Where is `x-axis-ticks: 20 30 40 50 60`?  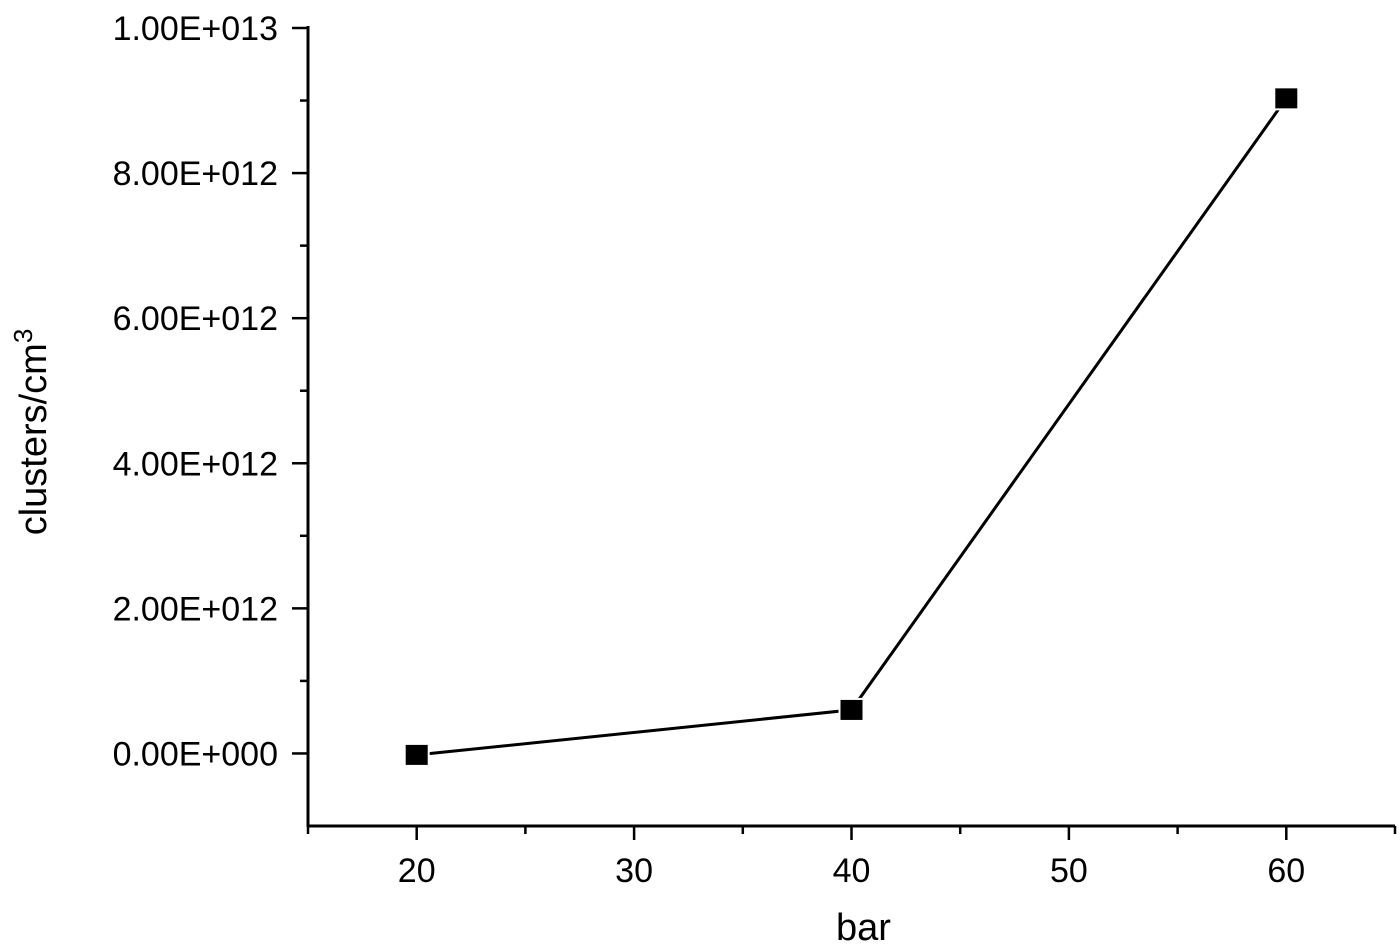 x-axis-ticks: 20 30 40 50 60 is located at coordinates (851, 858).